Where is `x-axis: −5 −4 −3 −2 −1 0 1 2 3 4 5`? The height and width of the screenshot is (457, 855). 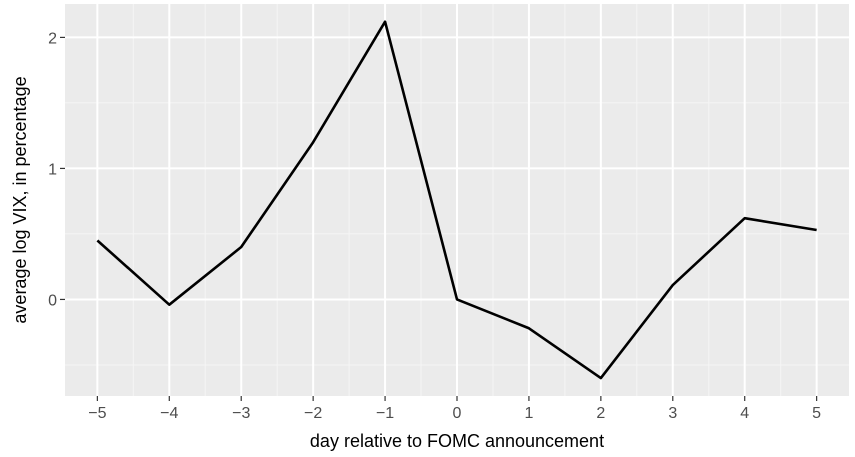 x-axis: −5 −4 −3 −2 −1 0 1 2 3 4 5 is located at coordinates (454, 409).